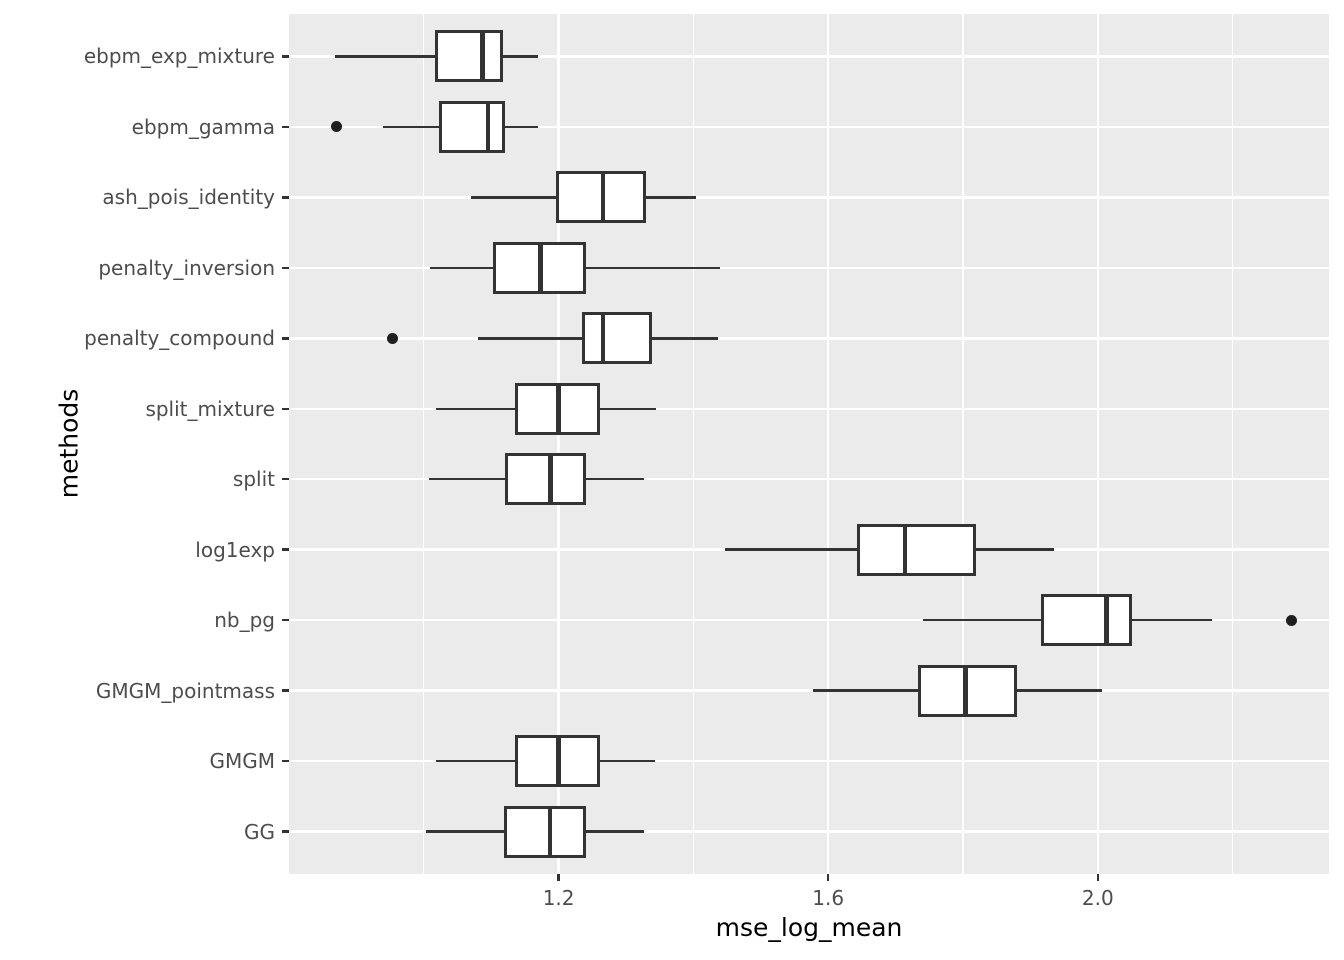  What do you see at coordinates (558, 898) in the screenshot?
I see `x-tick-label: 1.2` at bounding box center [558, 898].